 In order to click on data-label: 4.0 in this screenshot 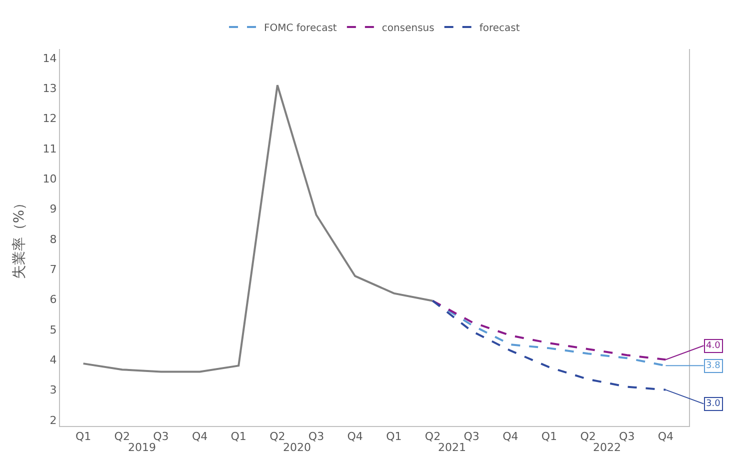, I will do `click(713, 346)`.